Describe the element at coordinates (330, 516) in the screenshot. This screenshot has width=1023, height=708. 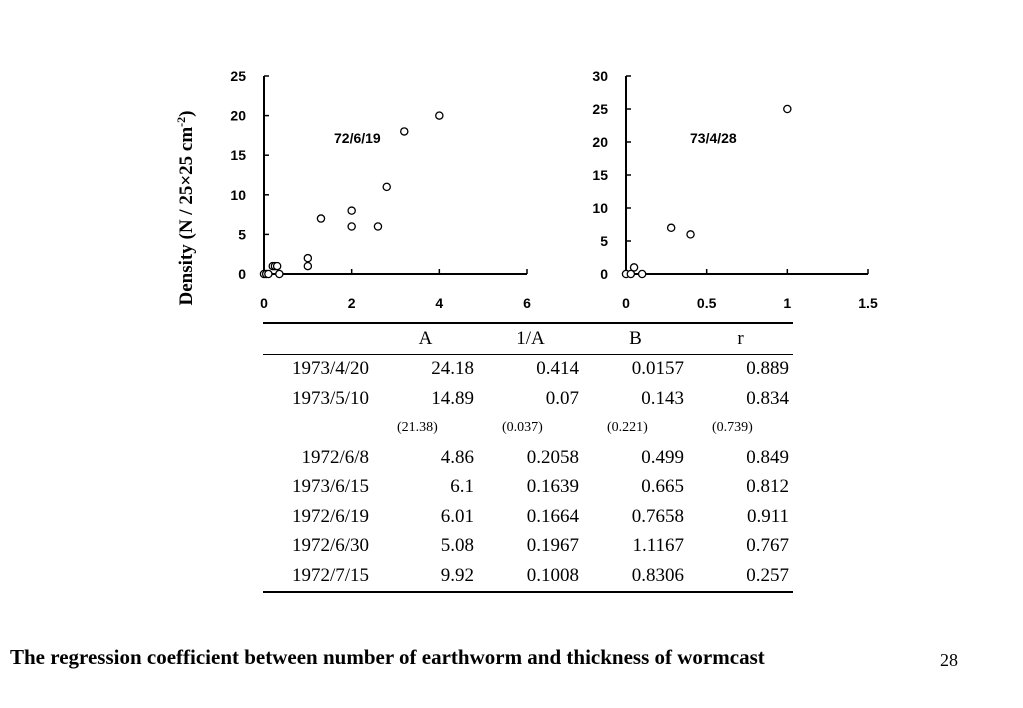
I see `table-cell: 1972/6/19` at that location.